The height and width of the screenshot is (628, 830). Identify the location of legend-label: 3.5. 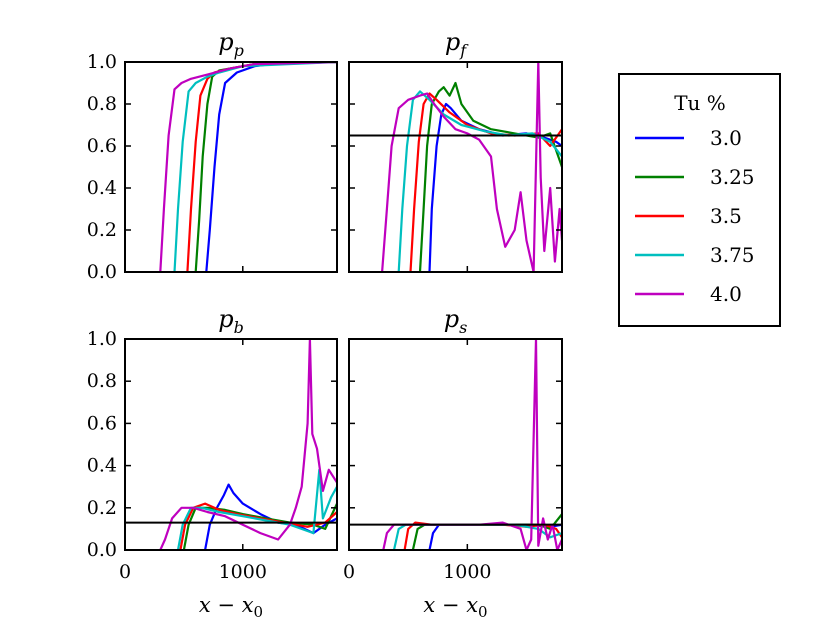
(726, 216).